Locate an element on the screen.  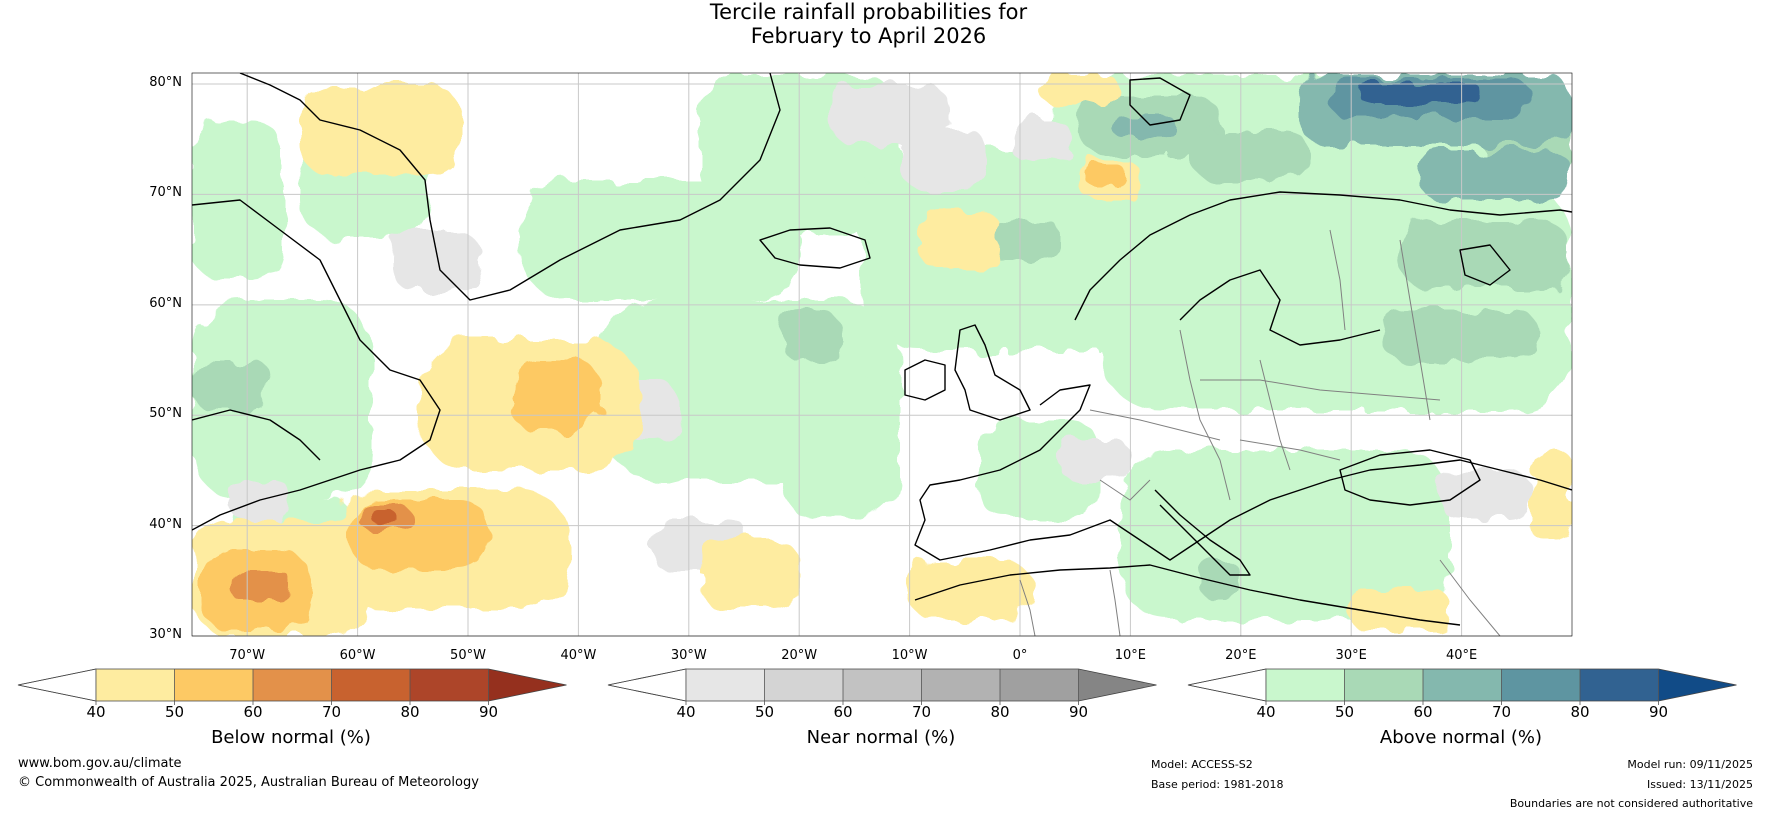
longitude-label: 10°W is located at coordinates (909, 655).